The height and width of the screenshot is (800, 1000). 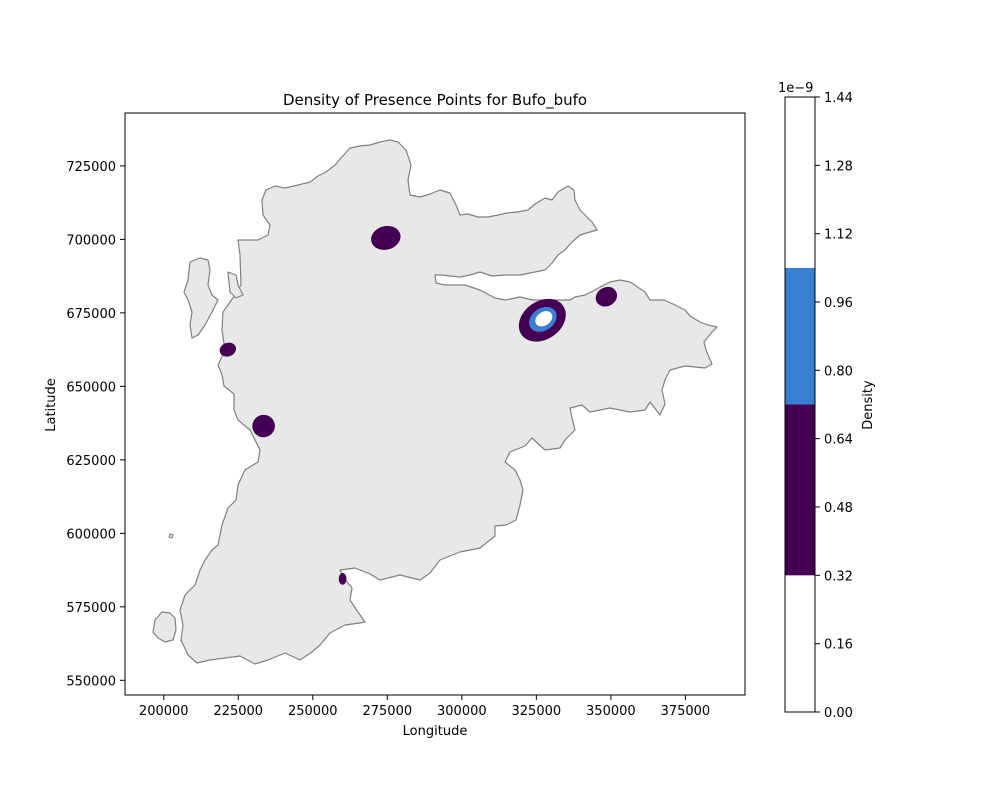 I want to click on y-tick-label: 550000, so click(x=91, y=681).